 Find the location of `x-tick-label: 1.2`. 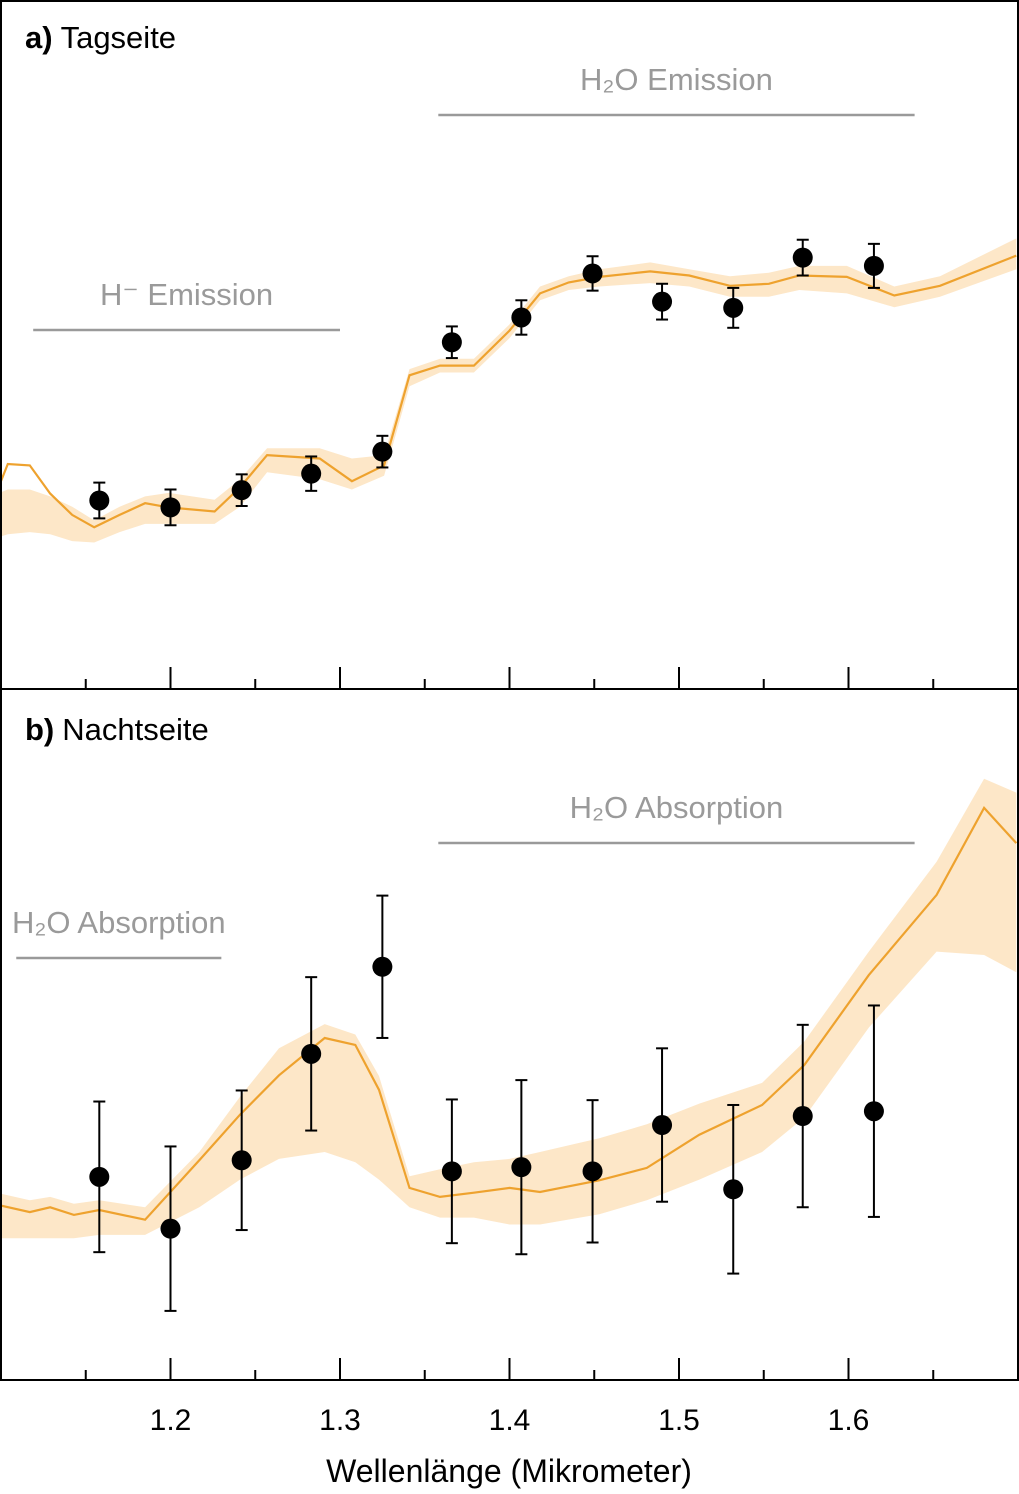

x-tick-label: 1.2 is located at coordinates (171, 1420).